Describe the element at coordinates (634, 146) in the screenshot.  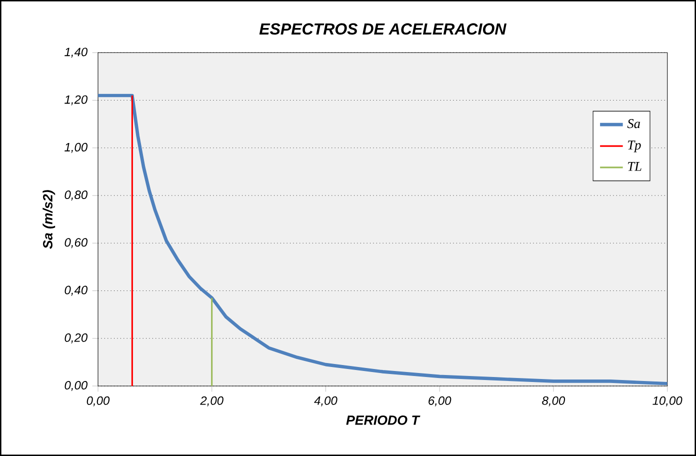
I see `legend-label: Tp` at that location.